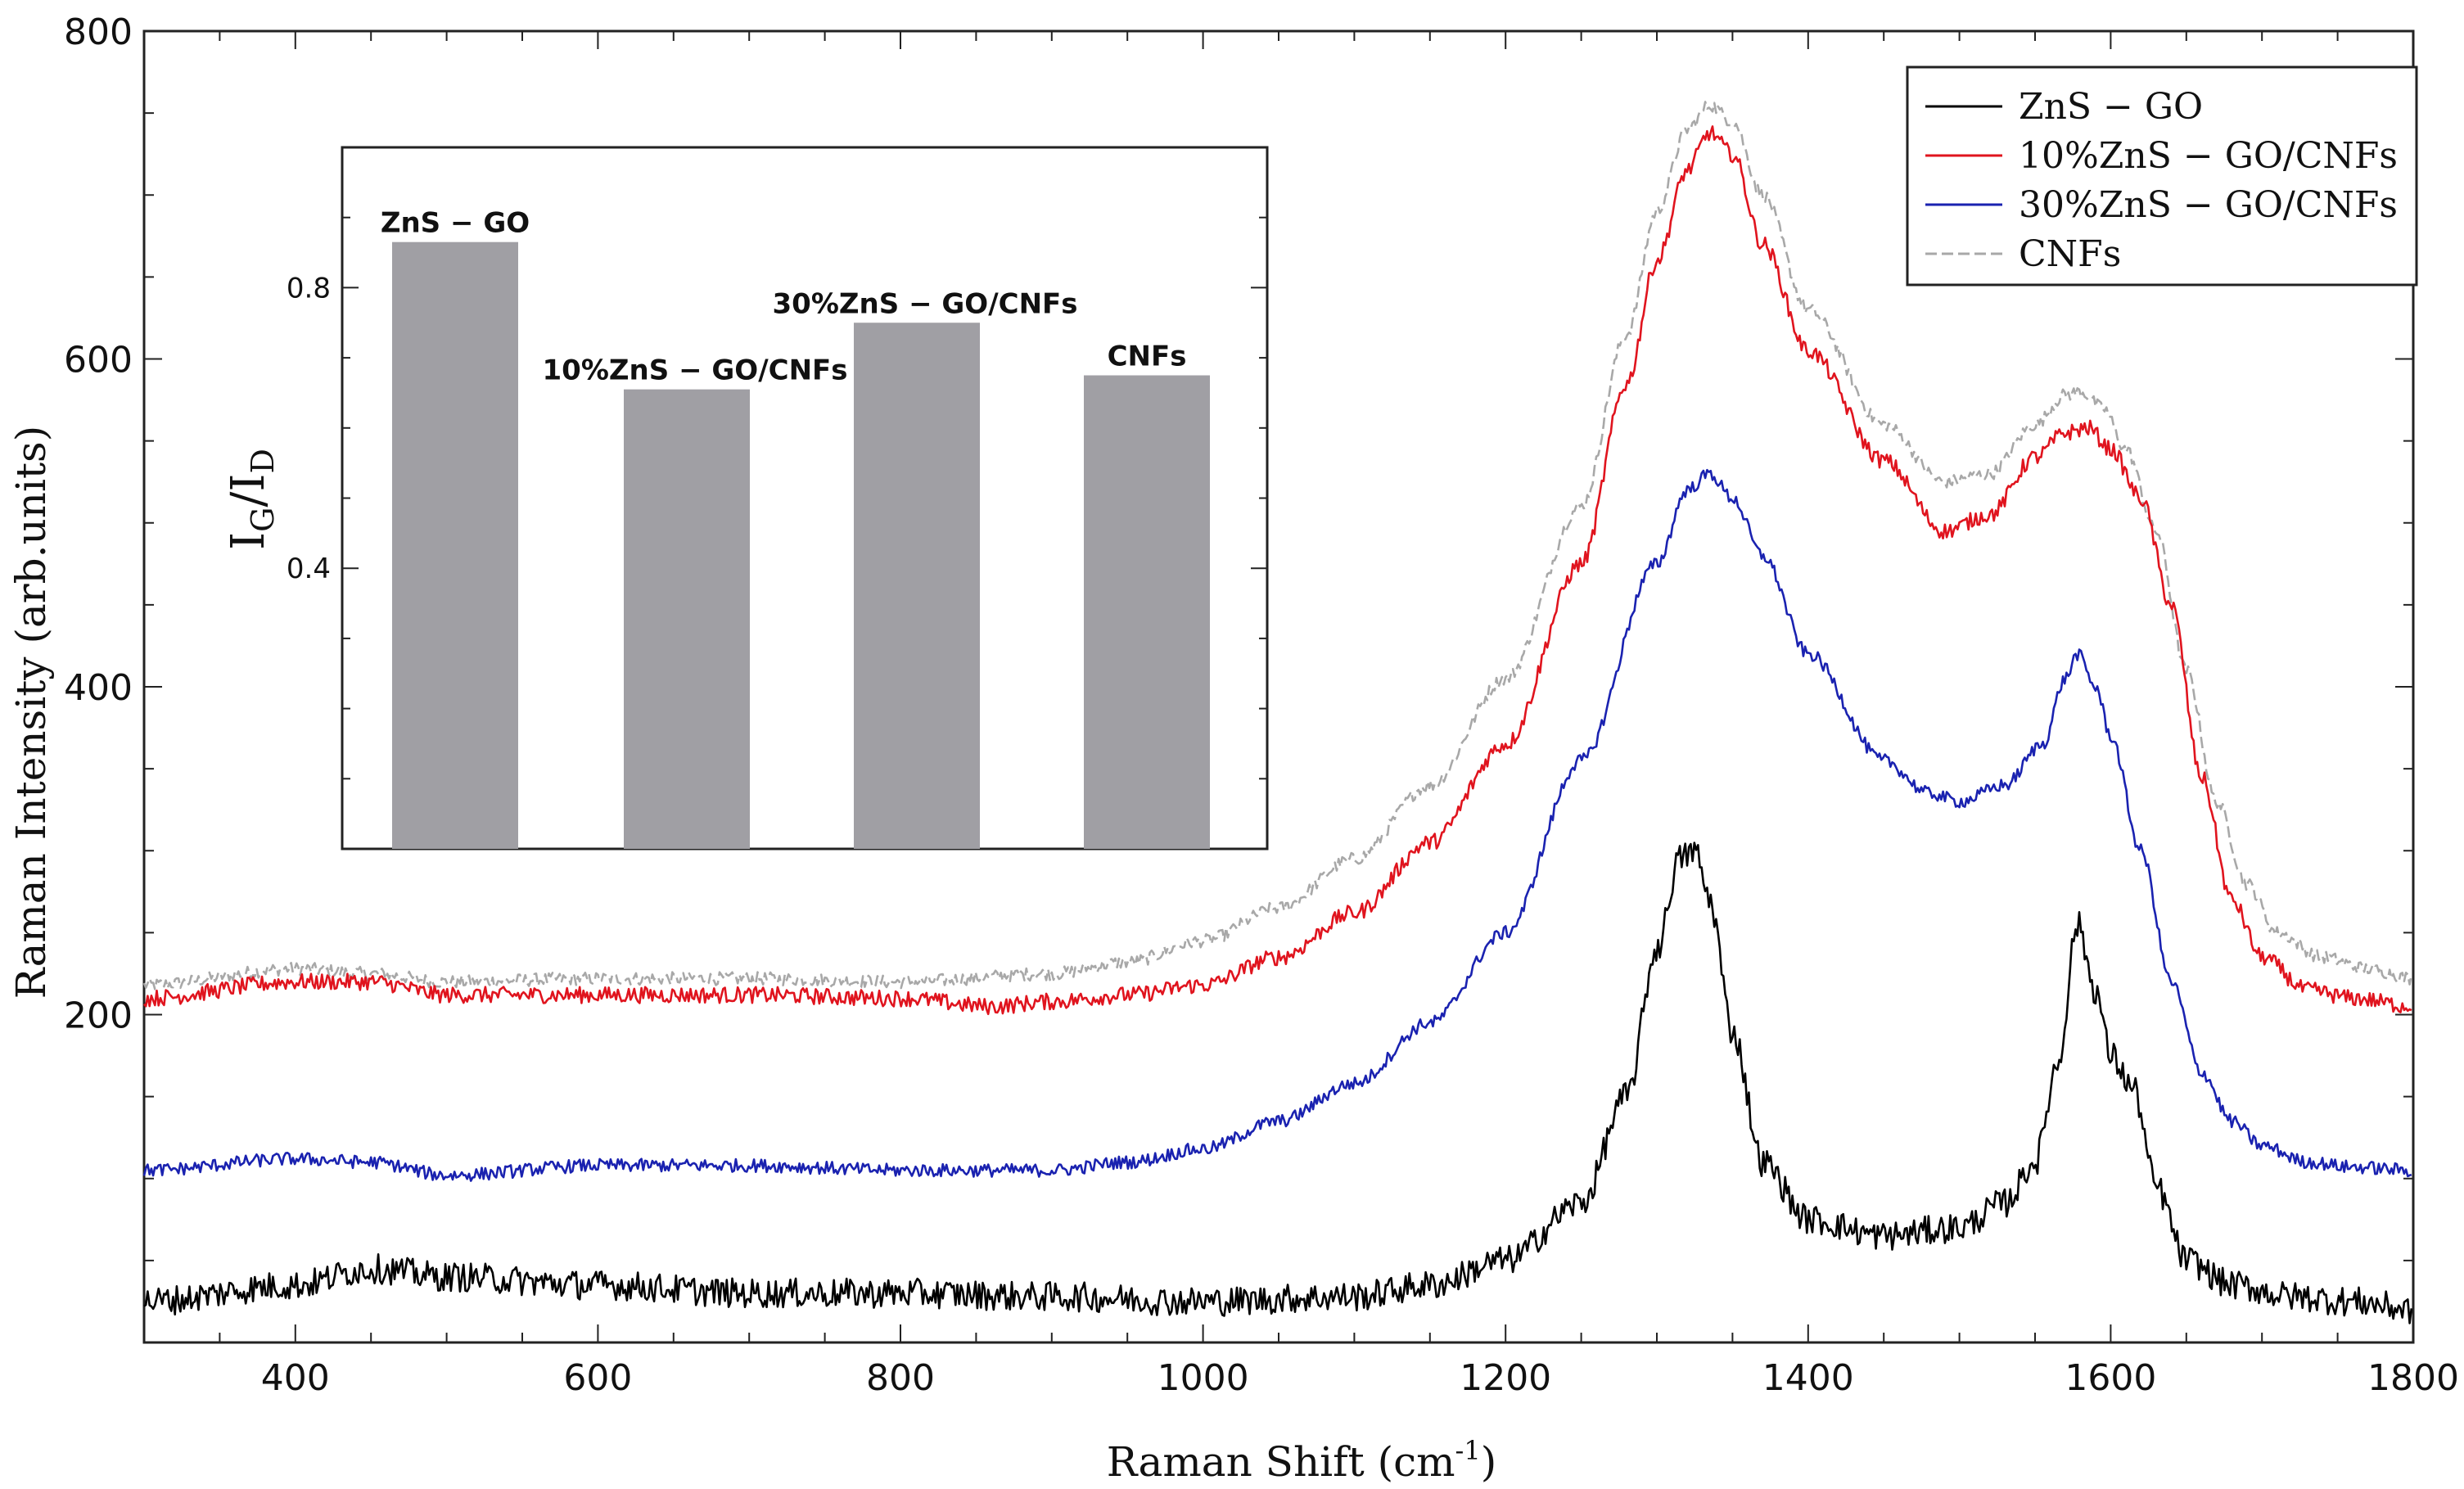 The width and height of the screenshot is (2464, 1489). I want to click on inset-bar-label: 30%ZnS − GO/CNFs, so click(926, 303).